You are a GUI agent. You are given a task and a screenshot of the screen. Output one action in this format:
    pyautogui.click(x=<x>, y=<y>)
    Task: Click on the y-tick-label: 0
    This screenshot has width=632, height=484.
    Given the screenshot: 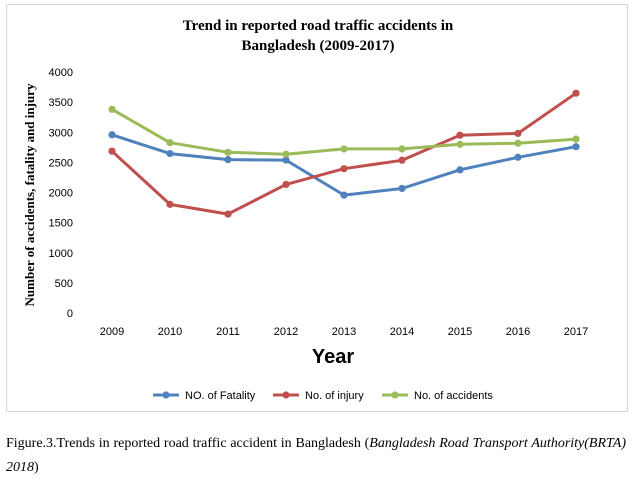 What is the action you would take?
    pyautogui.click(x=70, y=314)
    